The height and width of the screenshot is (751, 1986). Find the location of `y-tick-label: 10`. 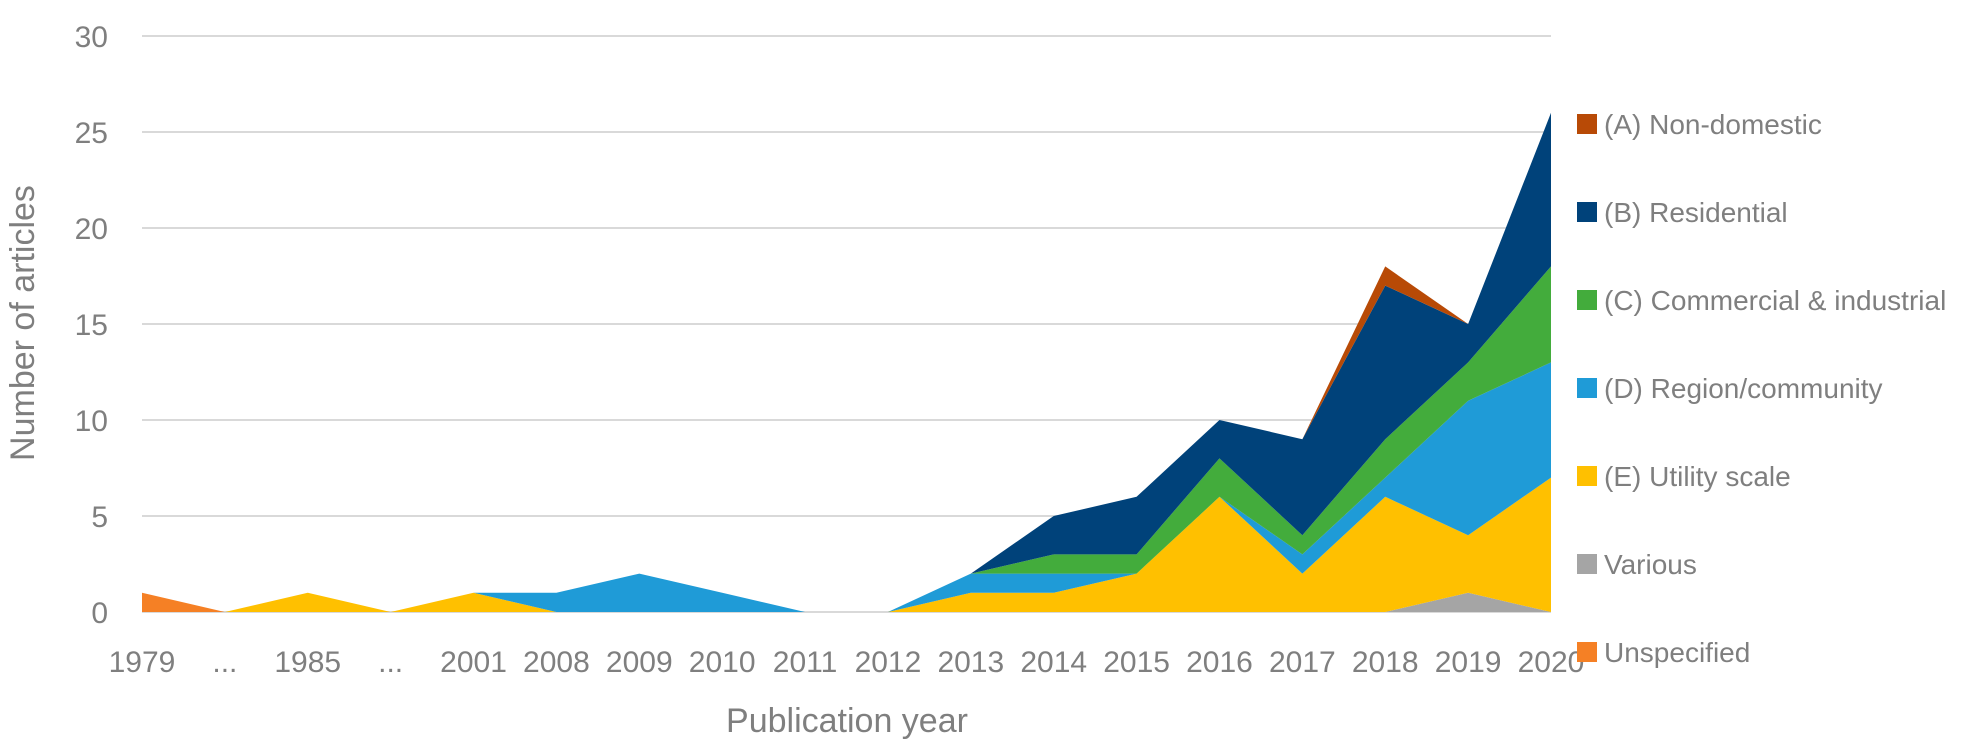

y-tick-label: 10 is located at coordinates (91, 421).